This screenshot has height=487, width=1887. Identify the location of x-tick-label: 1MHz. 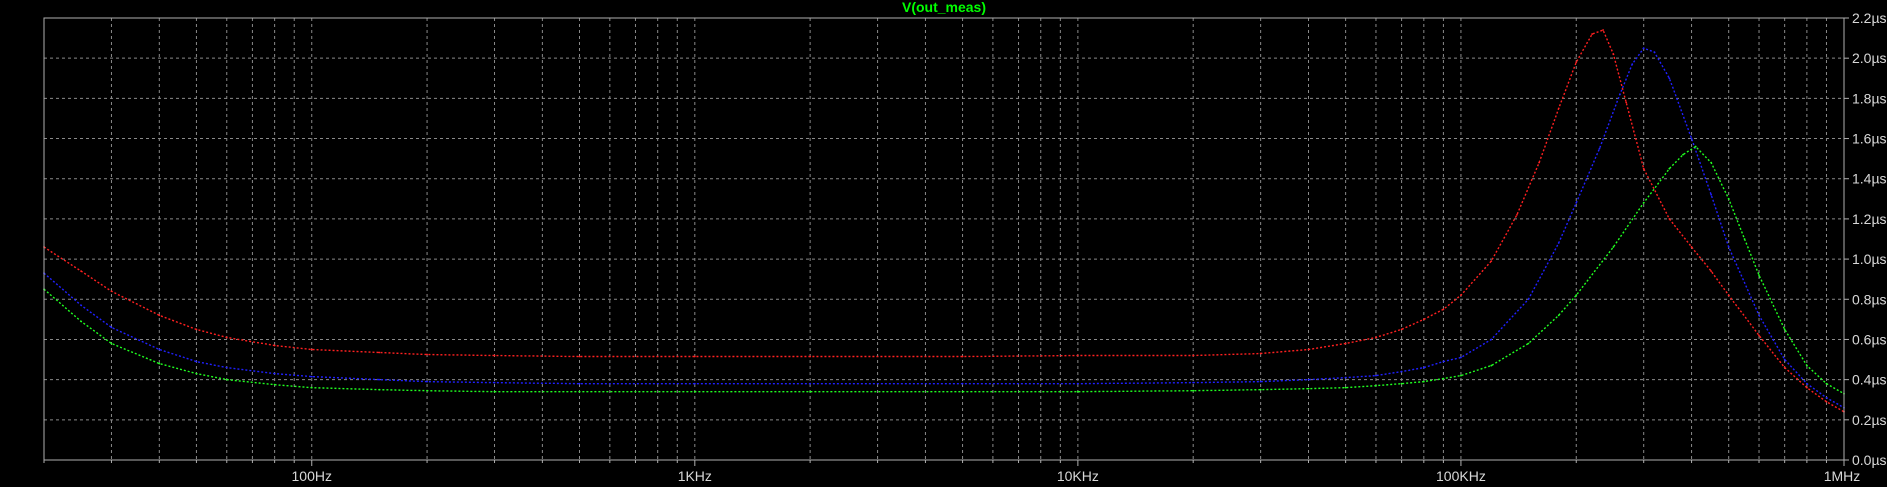
(1842, 476).